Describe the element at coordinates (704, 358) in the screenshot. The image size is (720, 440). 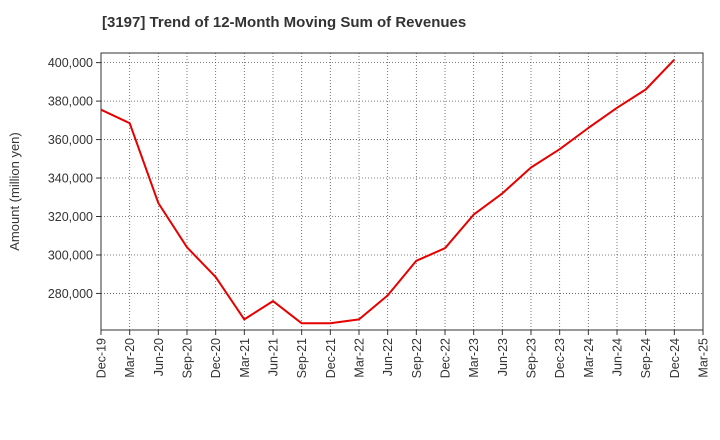
I see `x-tick-label: Mar-25` at that location.